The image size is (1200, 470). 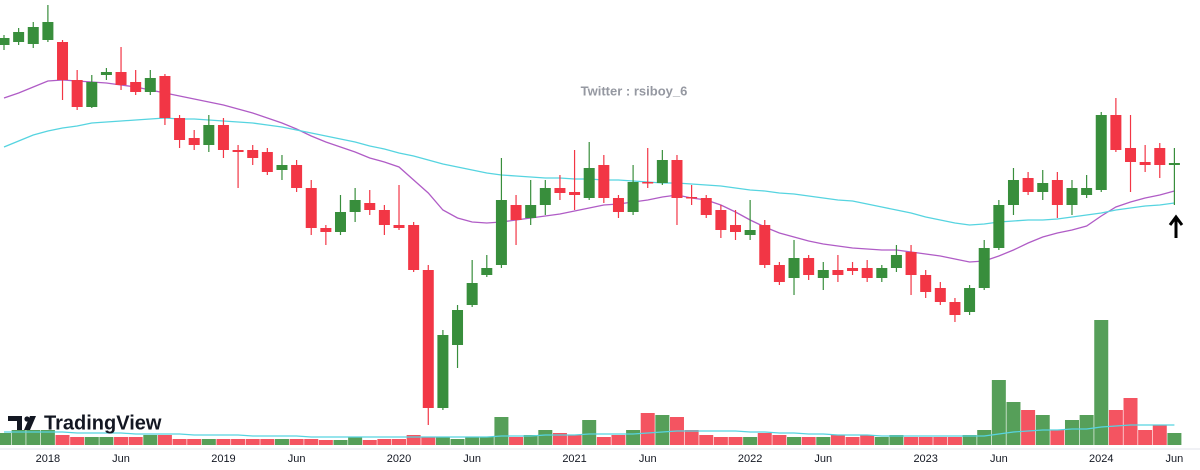 I want to click on x-tick-label: 2021, so click(x=574, y=459).